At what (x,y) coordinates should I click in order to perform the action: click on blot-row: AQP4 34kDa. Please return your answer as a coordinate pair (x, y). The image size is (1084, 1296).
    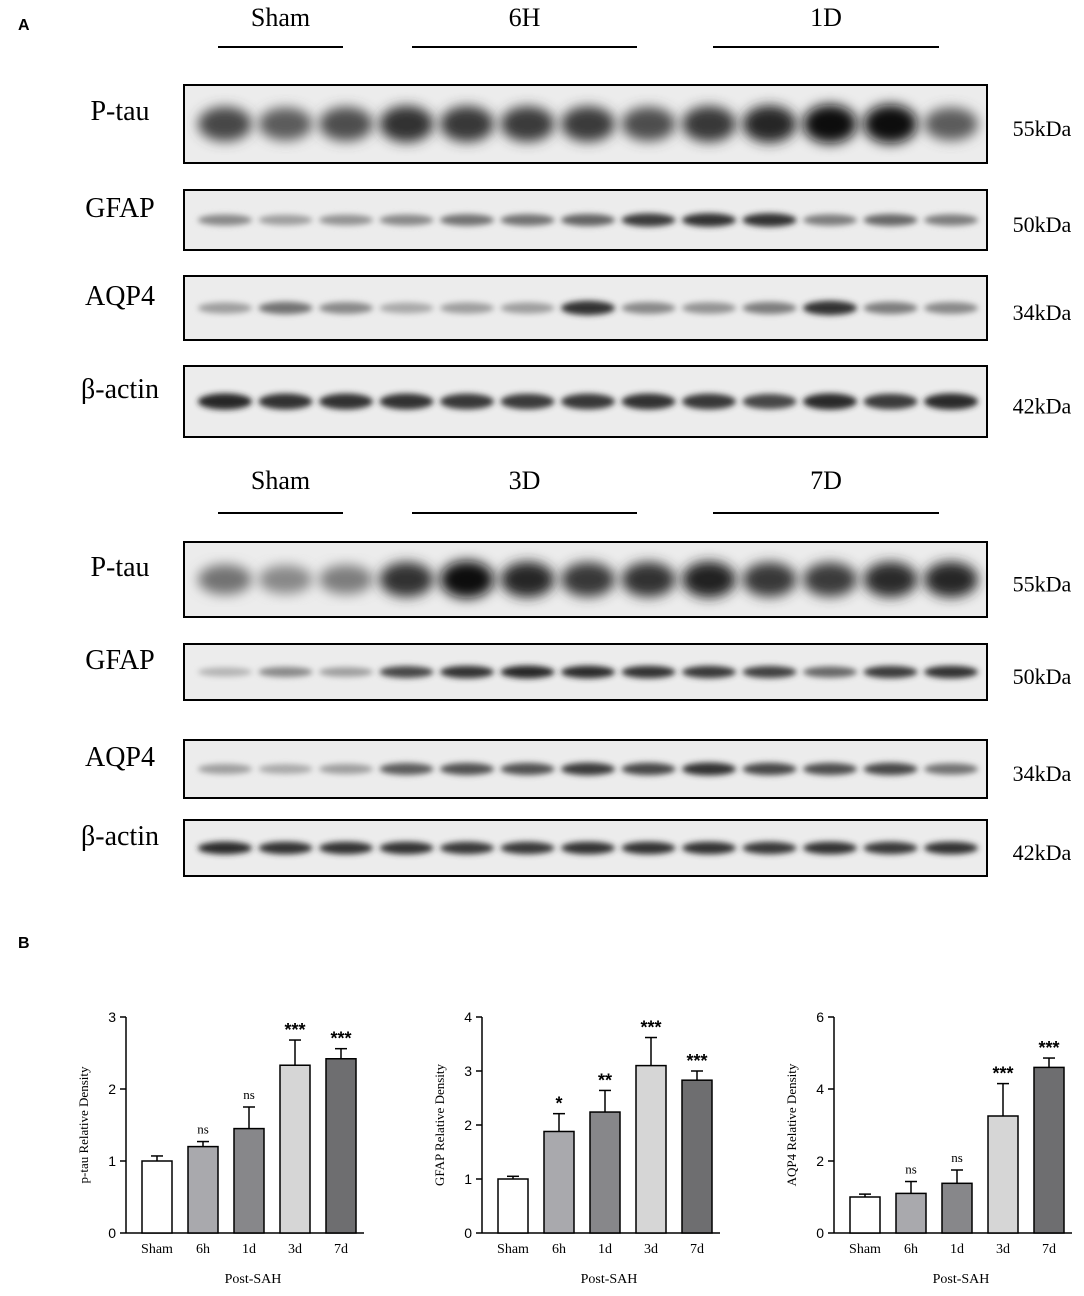
    Looking at the image, I should click on (578, 769).